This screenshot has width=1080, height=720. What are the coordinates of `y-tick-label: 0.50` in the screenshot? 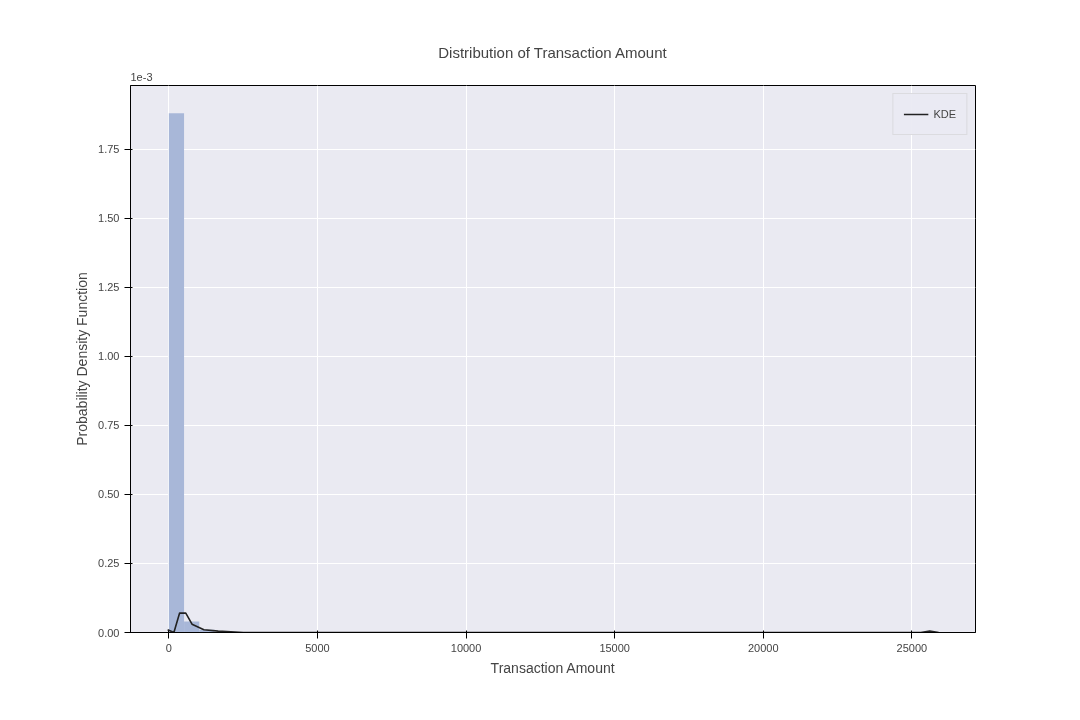 It's located at (109, 494).